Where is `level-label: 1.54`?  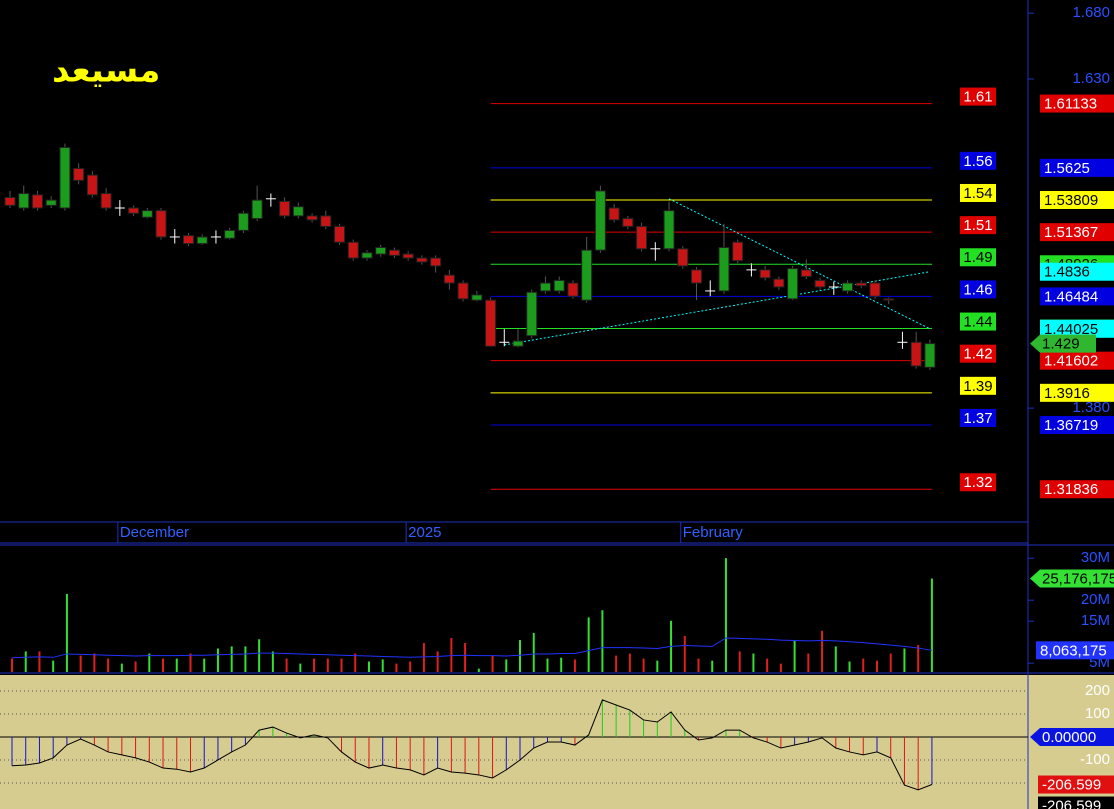 level-label: 1.54 is located at coordinates (977, 193).